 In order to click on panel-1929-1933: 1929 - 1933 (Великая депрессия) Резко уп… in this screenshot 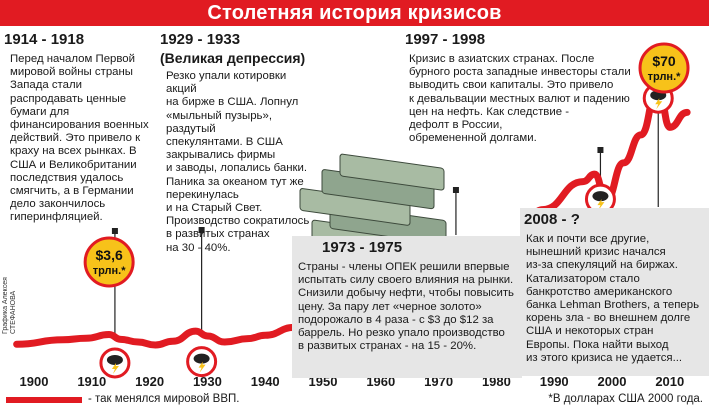, I will do `click(237, 142)`.